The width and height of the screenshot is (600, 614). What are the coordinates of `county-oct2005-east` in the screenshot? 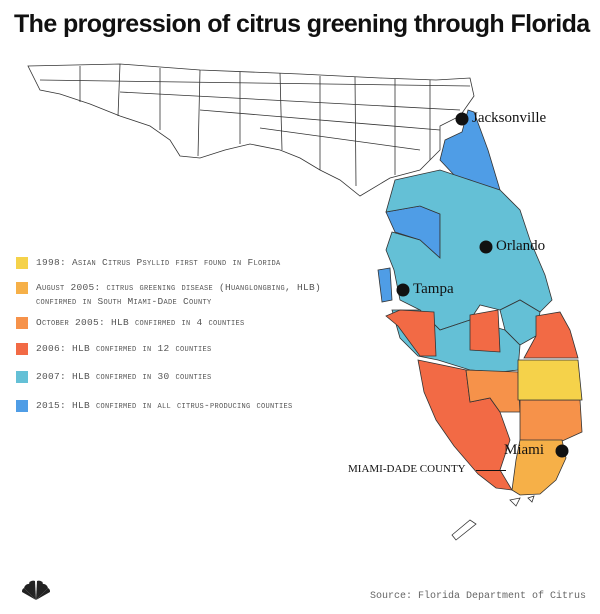 It's located at (551, 421).